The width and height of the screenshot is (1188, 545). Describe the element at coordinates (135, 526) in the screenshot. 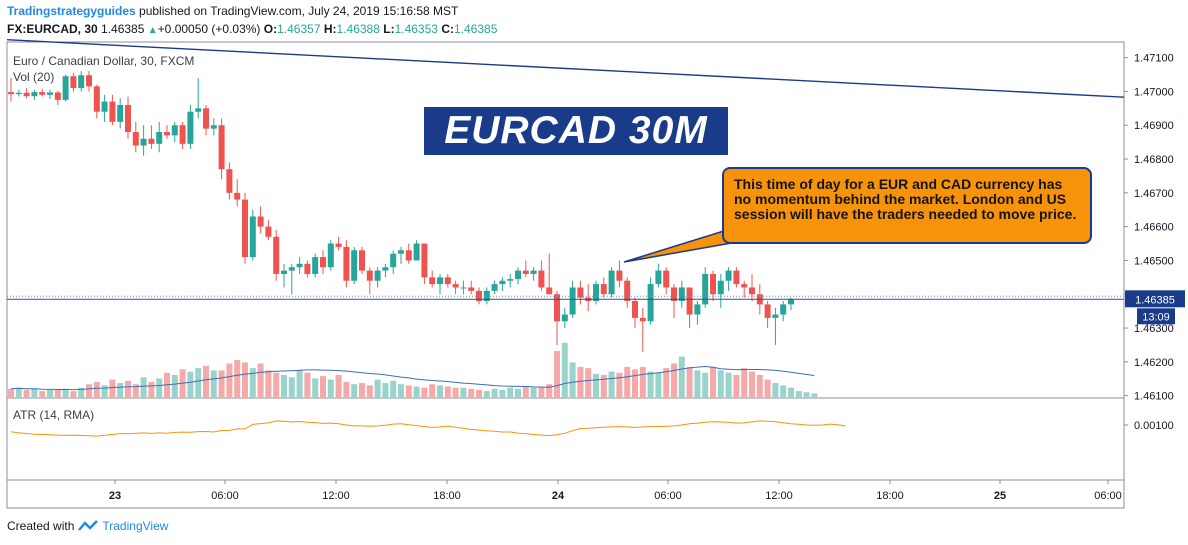

I see `tradingview-brand: TradingView` at that location.